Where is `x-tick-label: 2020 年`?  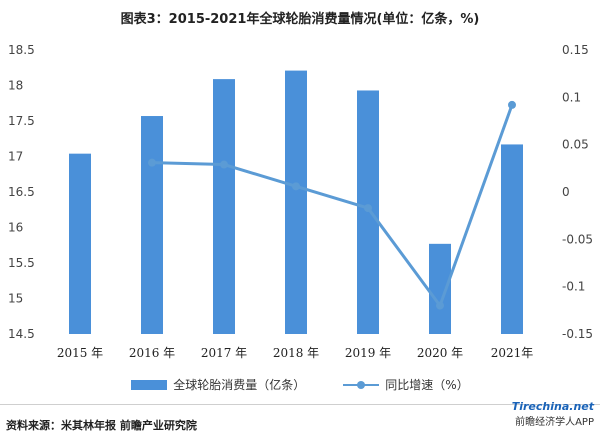
x-tick-label: 2020 年 is located at coordinates (440, 353).